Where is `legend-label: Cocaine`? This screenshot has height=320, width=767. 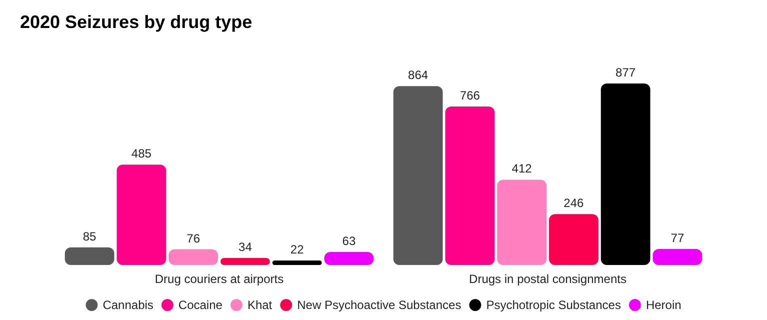
legend-label: Cocaine is located at coordinates (200, 305).